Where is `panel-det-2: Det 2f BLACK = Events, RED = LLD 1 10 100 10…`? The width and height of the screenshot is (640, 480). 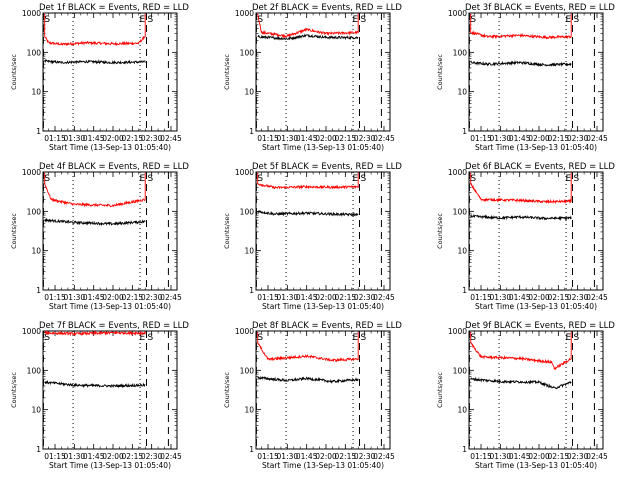 panel-det-2: Det 2f BLACK = Events, RED = LLD 1 10 100 10… is located at coordinates (312, 77).